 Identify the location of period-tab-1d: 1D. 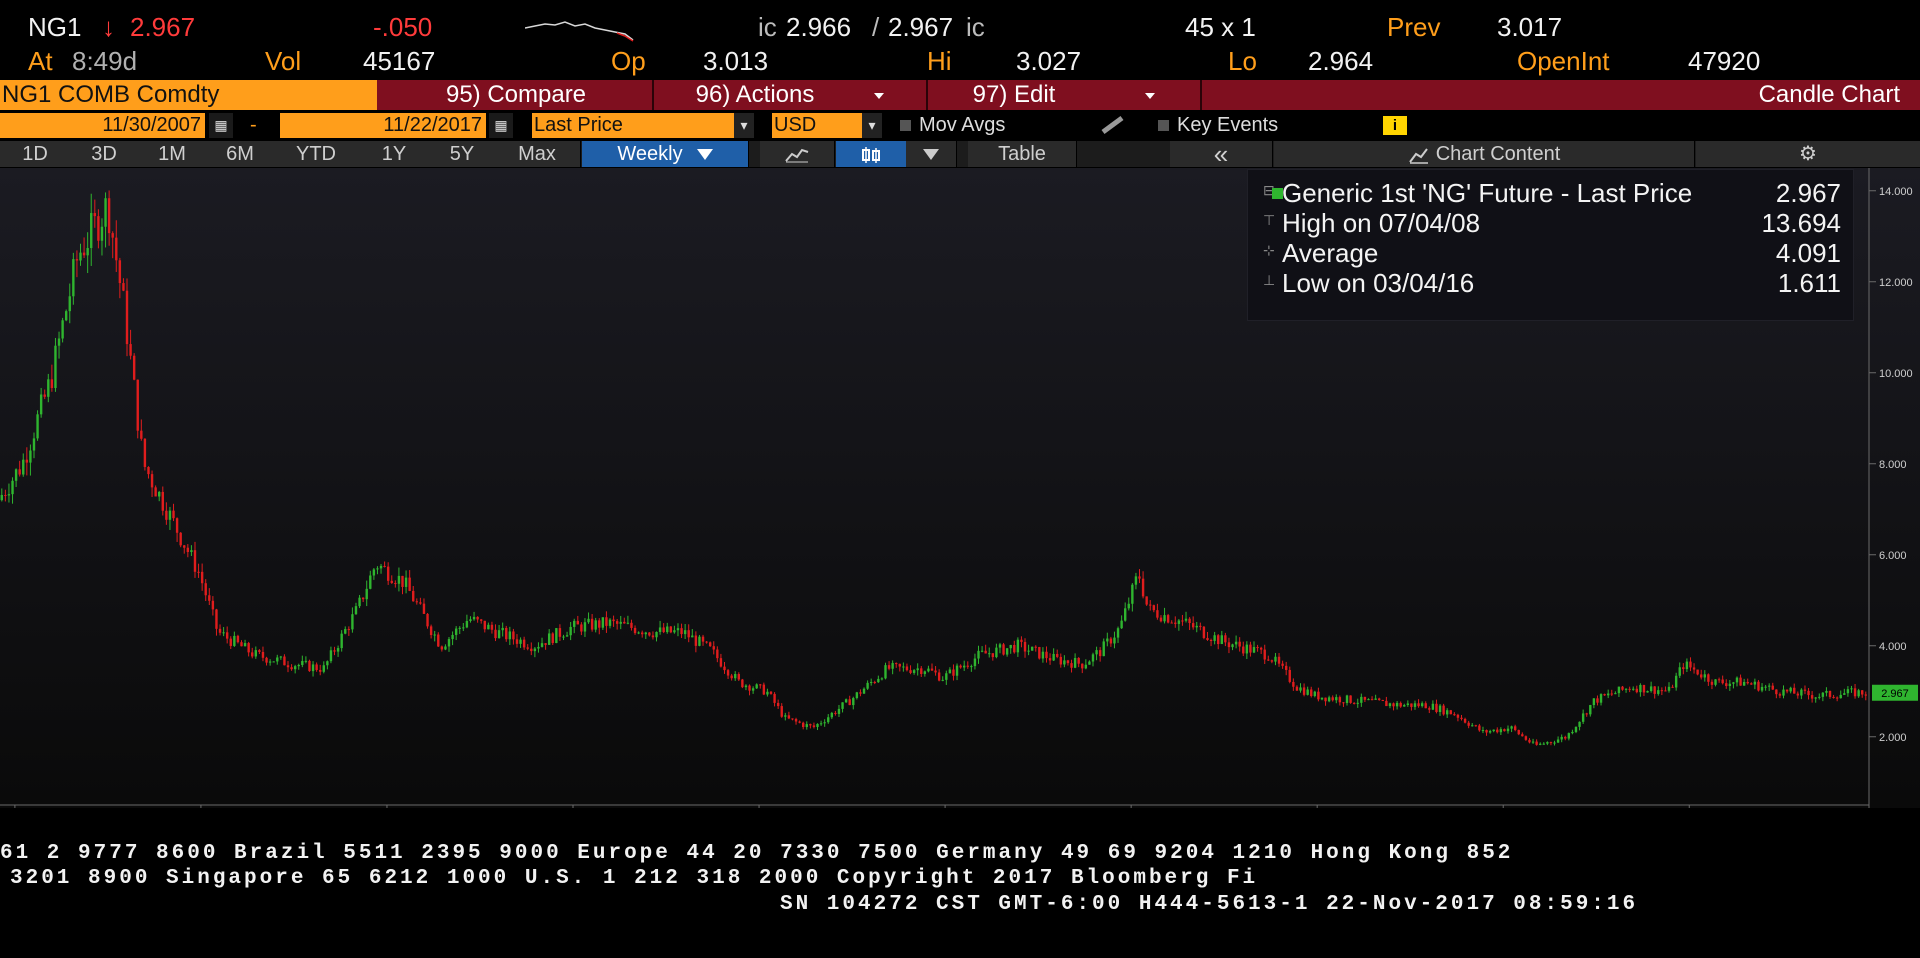
(35, 154).